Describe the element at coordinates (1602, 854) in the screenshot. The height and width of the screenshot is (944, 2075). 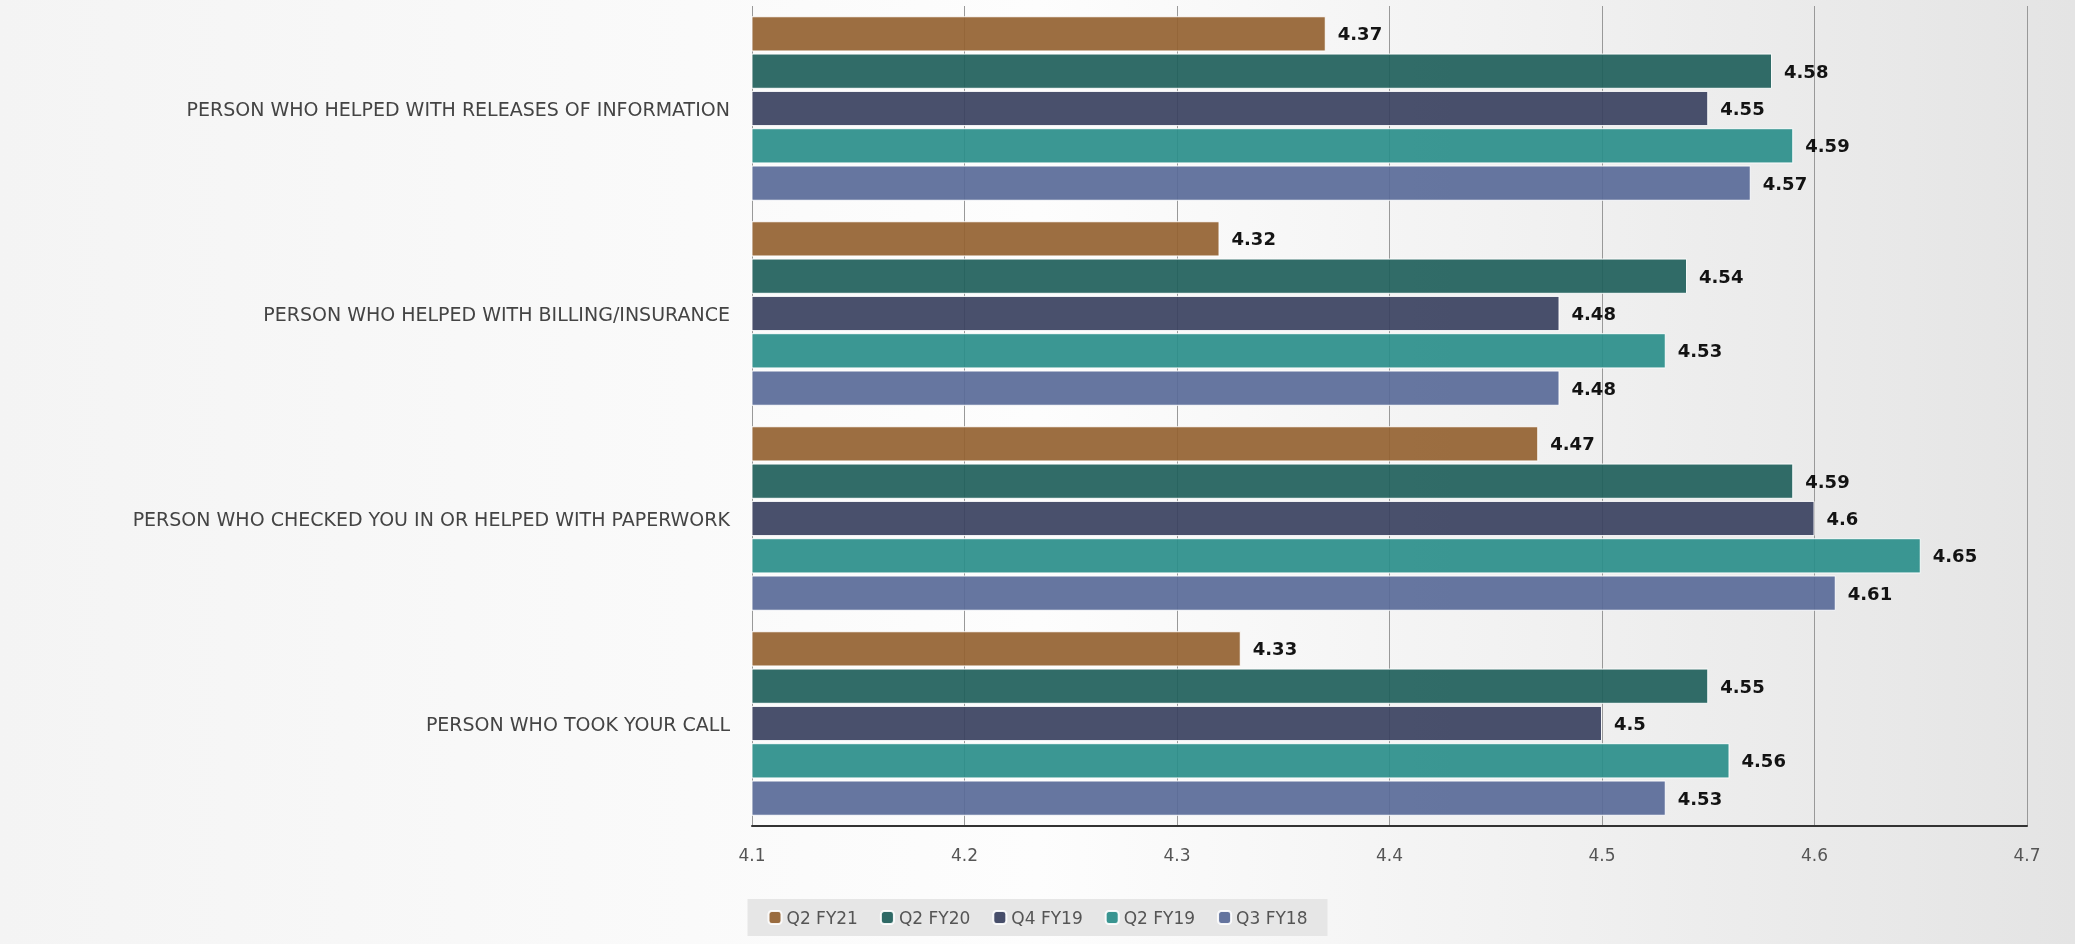
I see `x-tick-label: 4.5` at that location.